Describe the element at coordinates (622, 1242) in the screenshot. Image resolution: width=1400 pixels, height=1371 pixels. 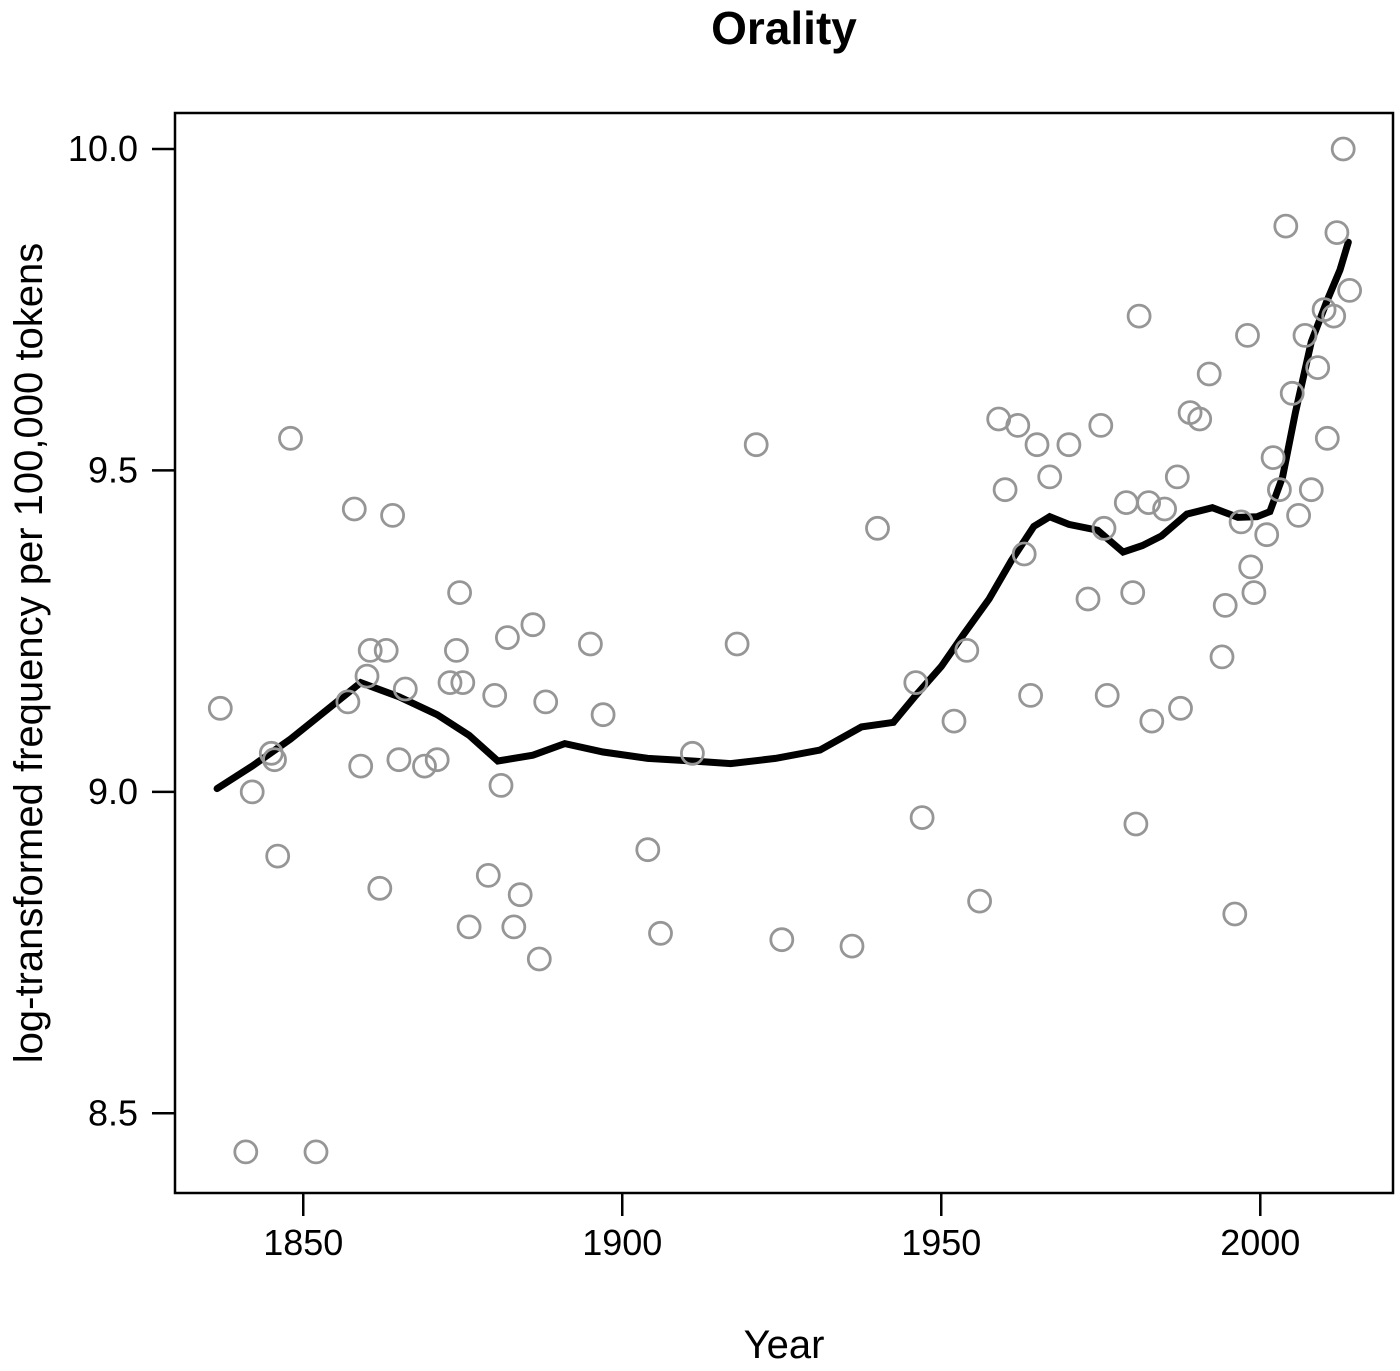
I see `x-tick-label: 1900` at that location.